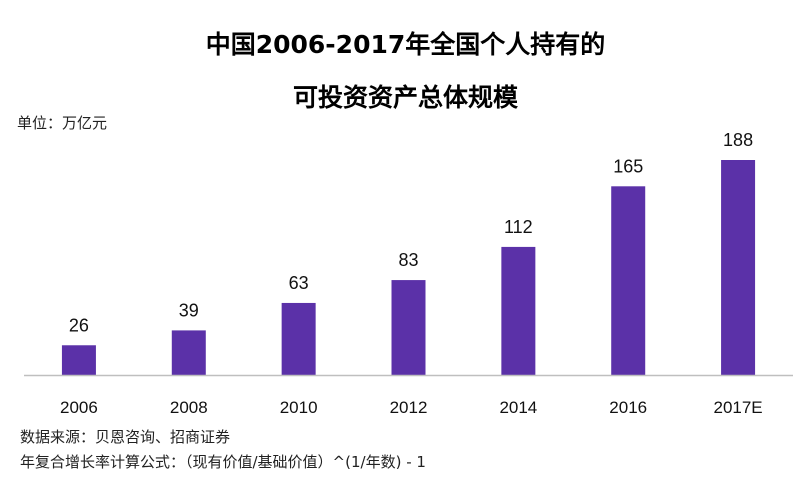 Image resolution: width=811 pixels, height=486 pixels. What do you see at coordinates (189, 407) in the screenshot?
I see `x-tick-label-2008: 2008` at bounding box center [189, 407].